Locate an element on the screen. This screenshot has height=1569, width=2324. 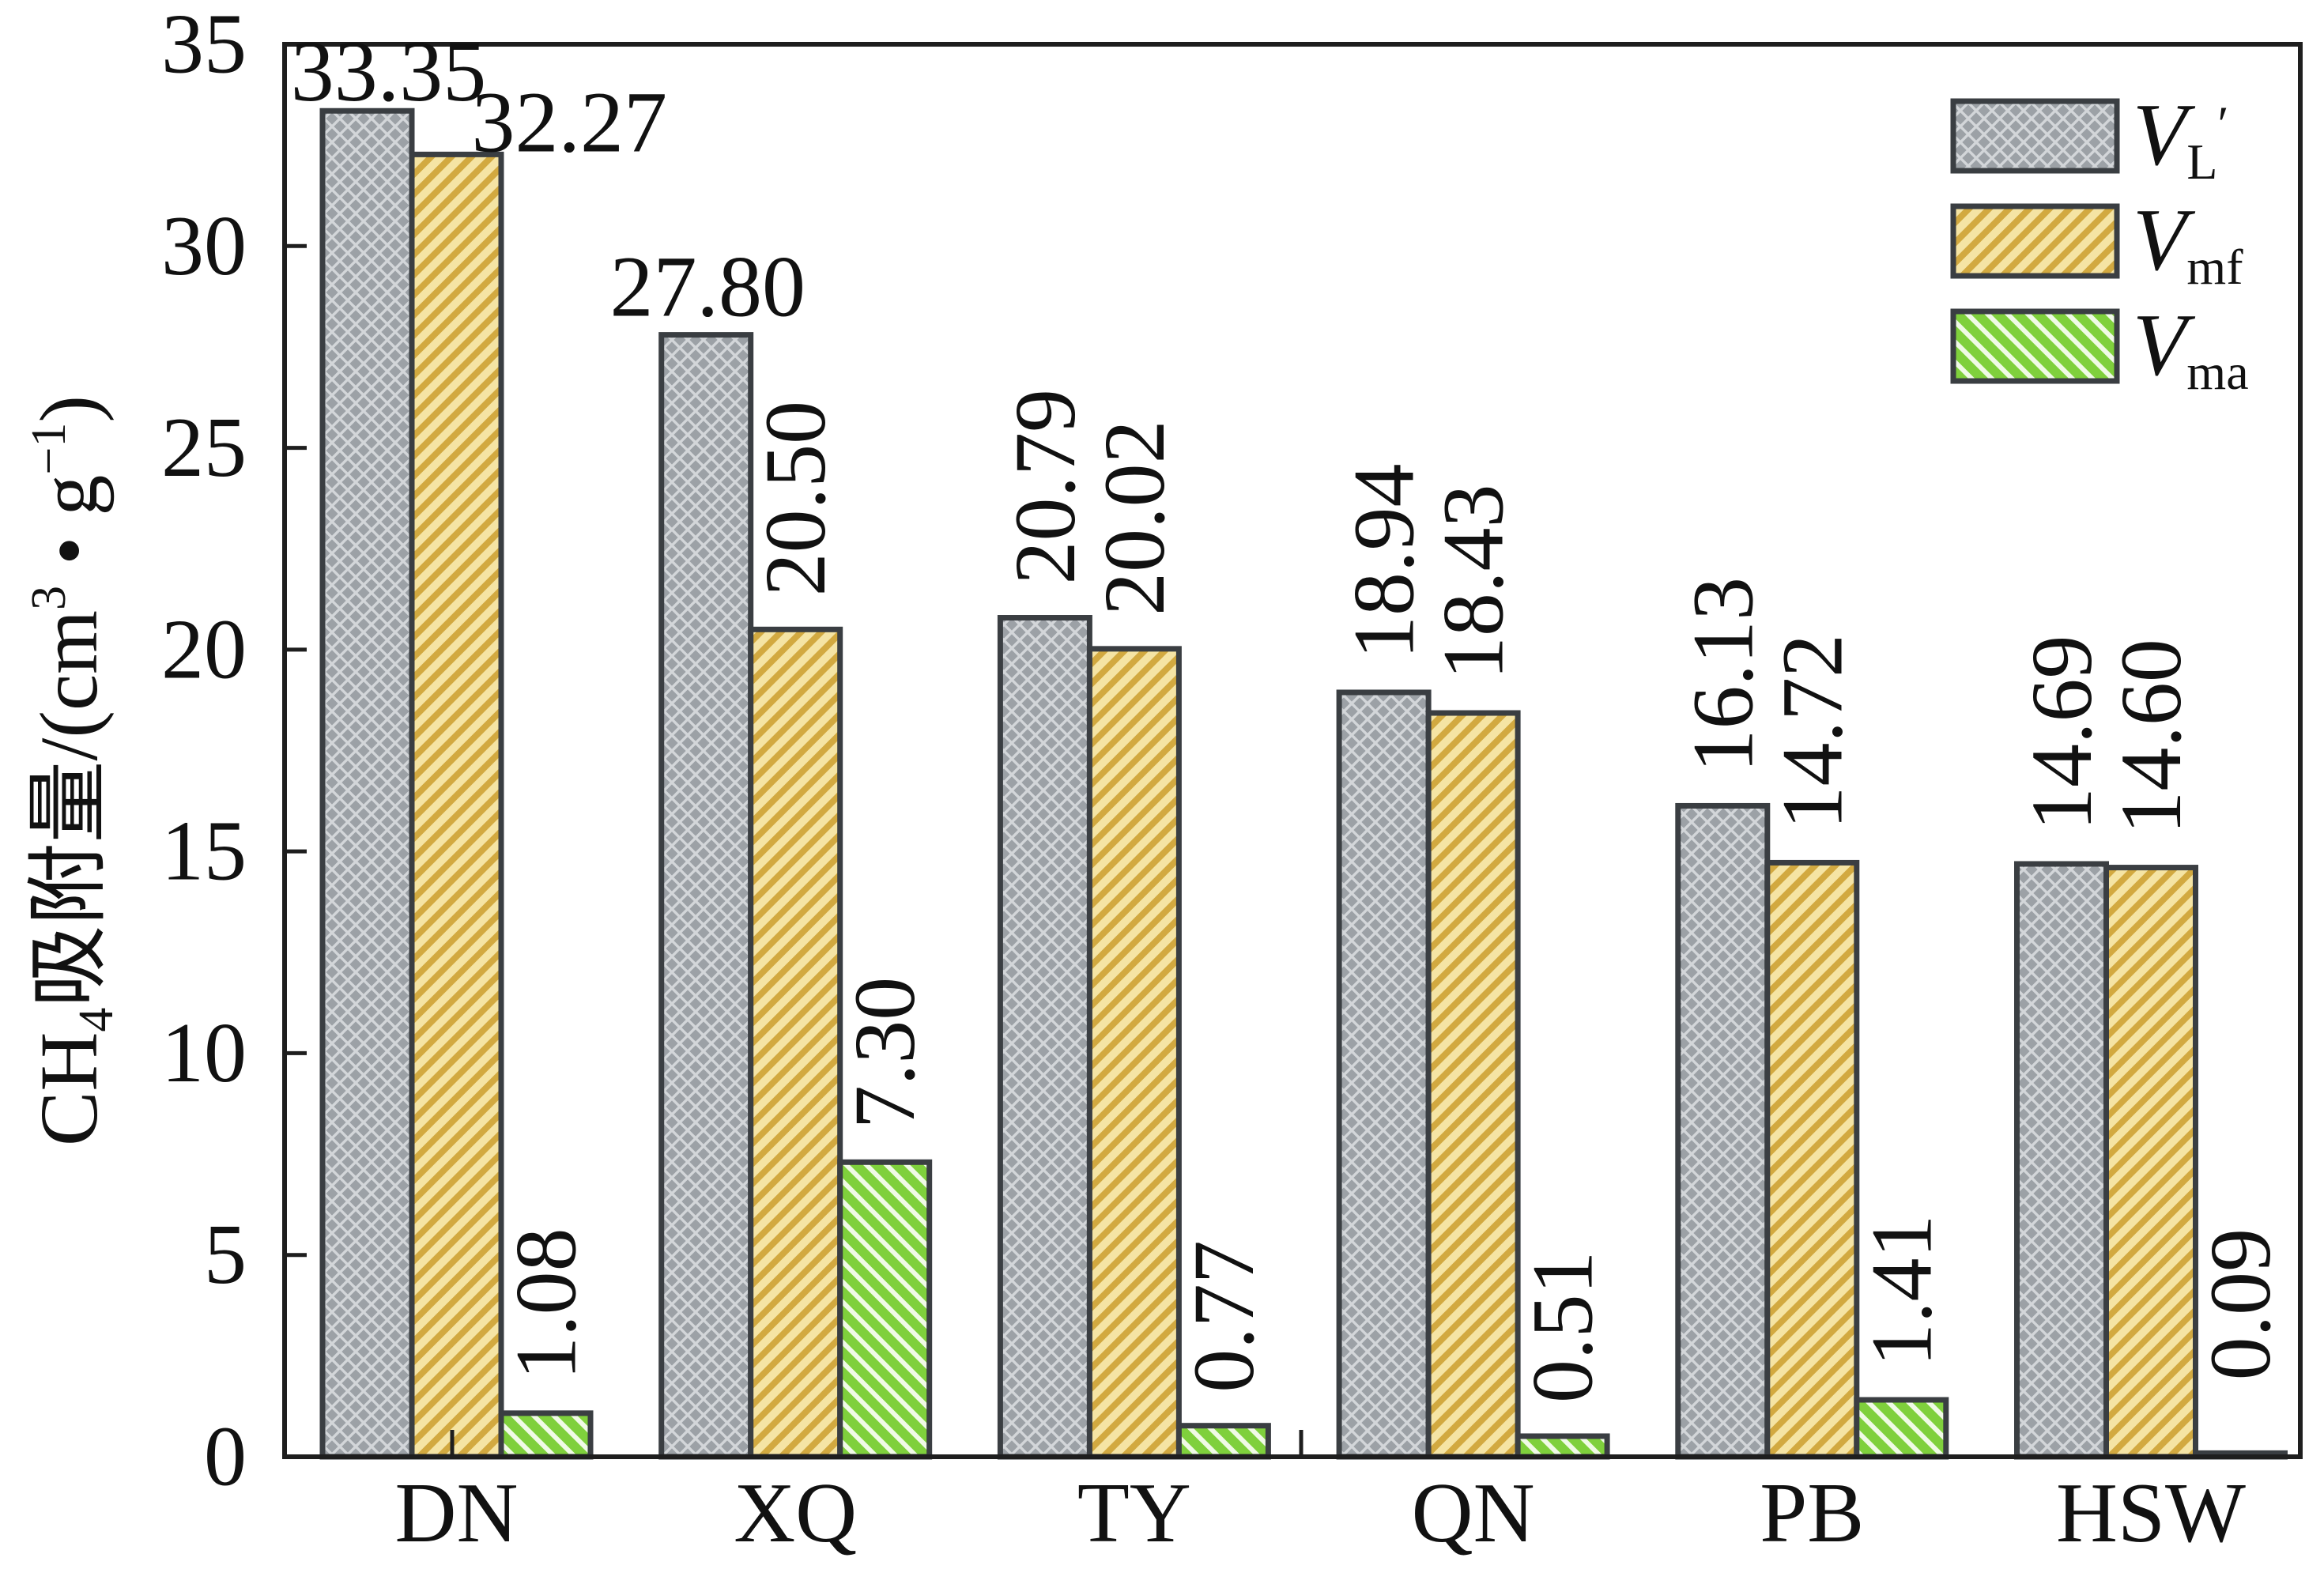
bar-vl-xq is located at coordinates (706, 896).